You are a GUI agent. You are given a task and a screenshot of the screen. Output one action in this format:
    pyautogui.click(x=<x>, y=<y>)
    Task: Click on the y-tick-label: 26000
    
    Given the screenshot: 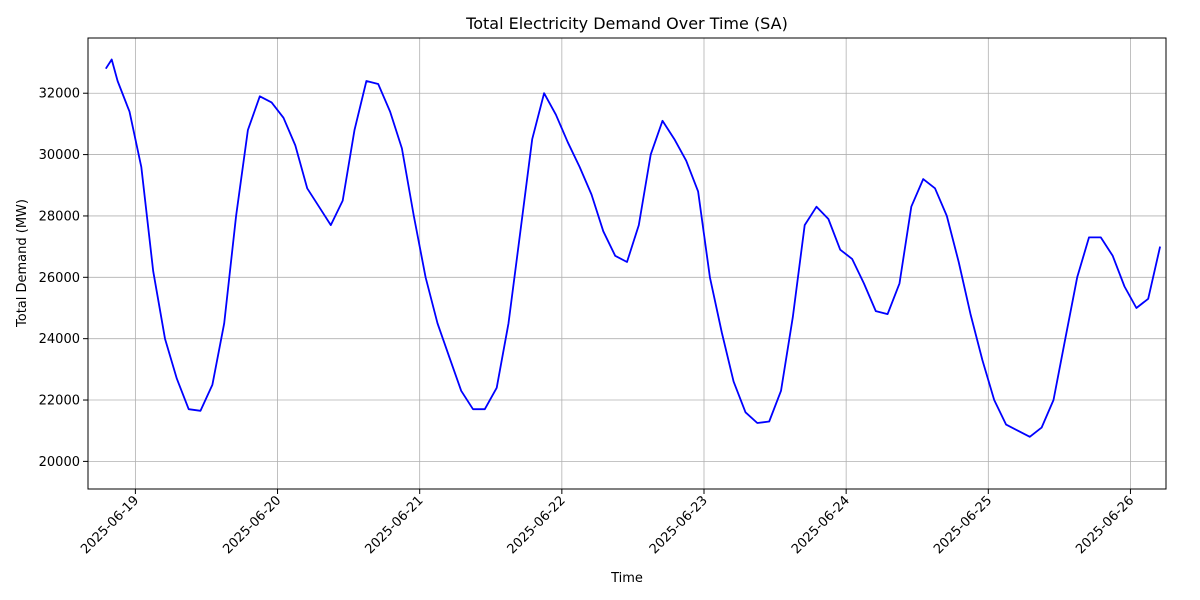 What is the action you would take?
    pyautogui.click(x=59, y=278)
    